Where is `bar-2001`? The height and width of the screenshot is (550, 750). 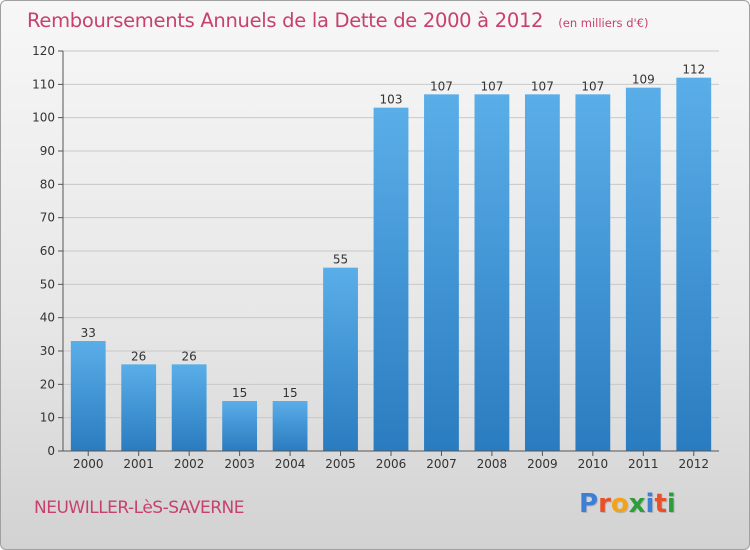 bar-2001 is located at coordinates (139, 407).